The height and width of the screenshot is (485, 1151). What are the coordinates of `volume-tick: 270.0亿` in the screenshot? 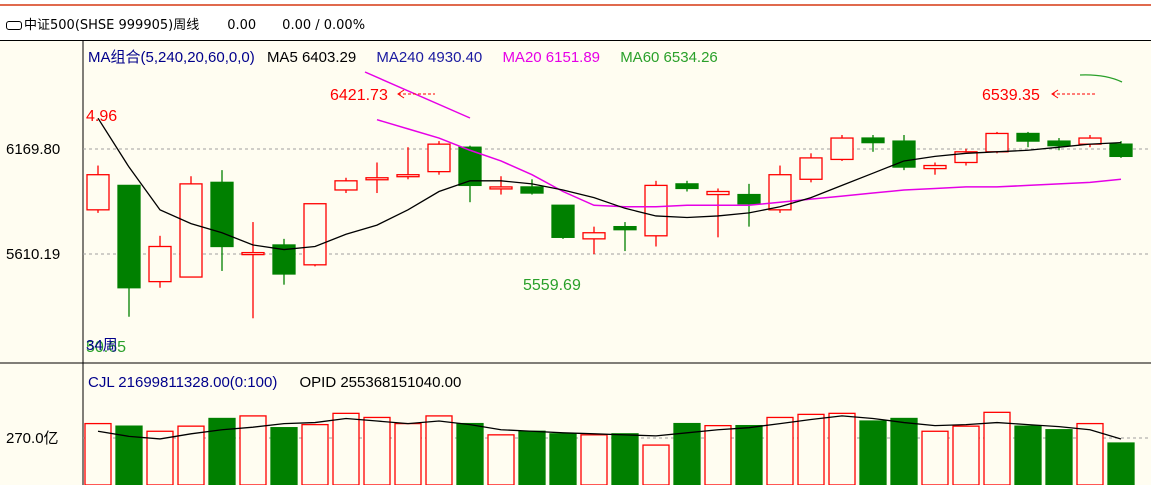 It's located at (32, 438).